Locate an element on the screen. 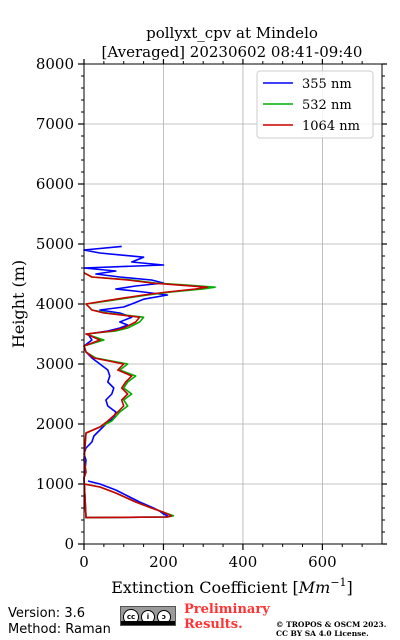  preliminary-line-2: Results. is located at coordinates (213, 624).